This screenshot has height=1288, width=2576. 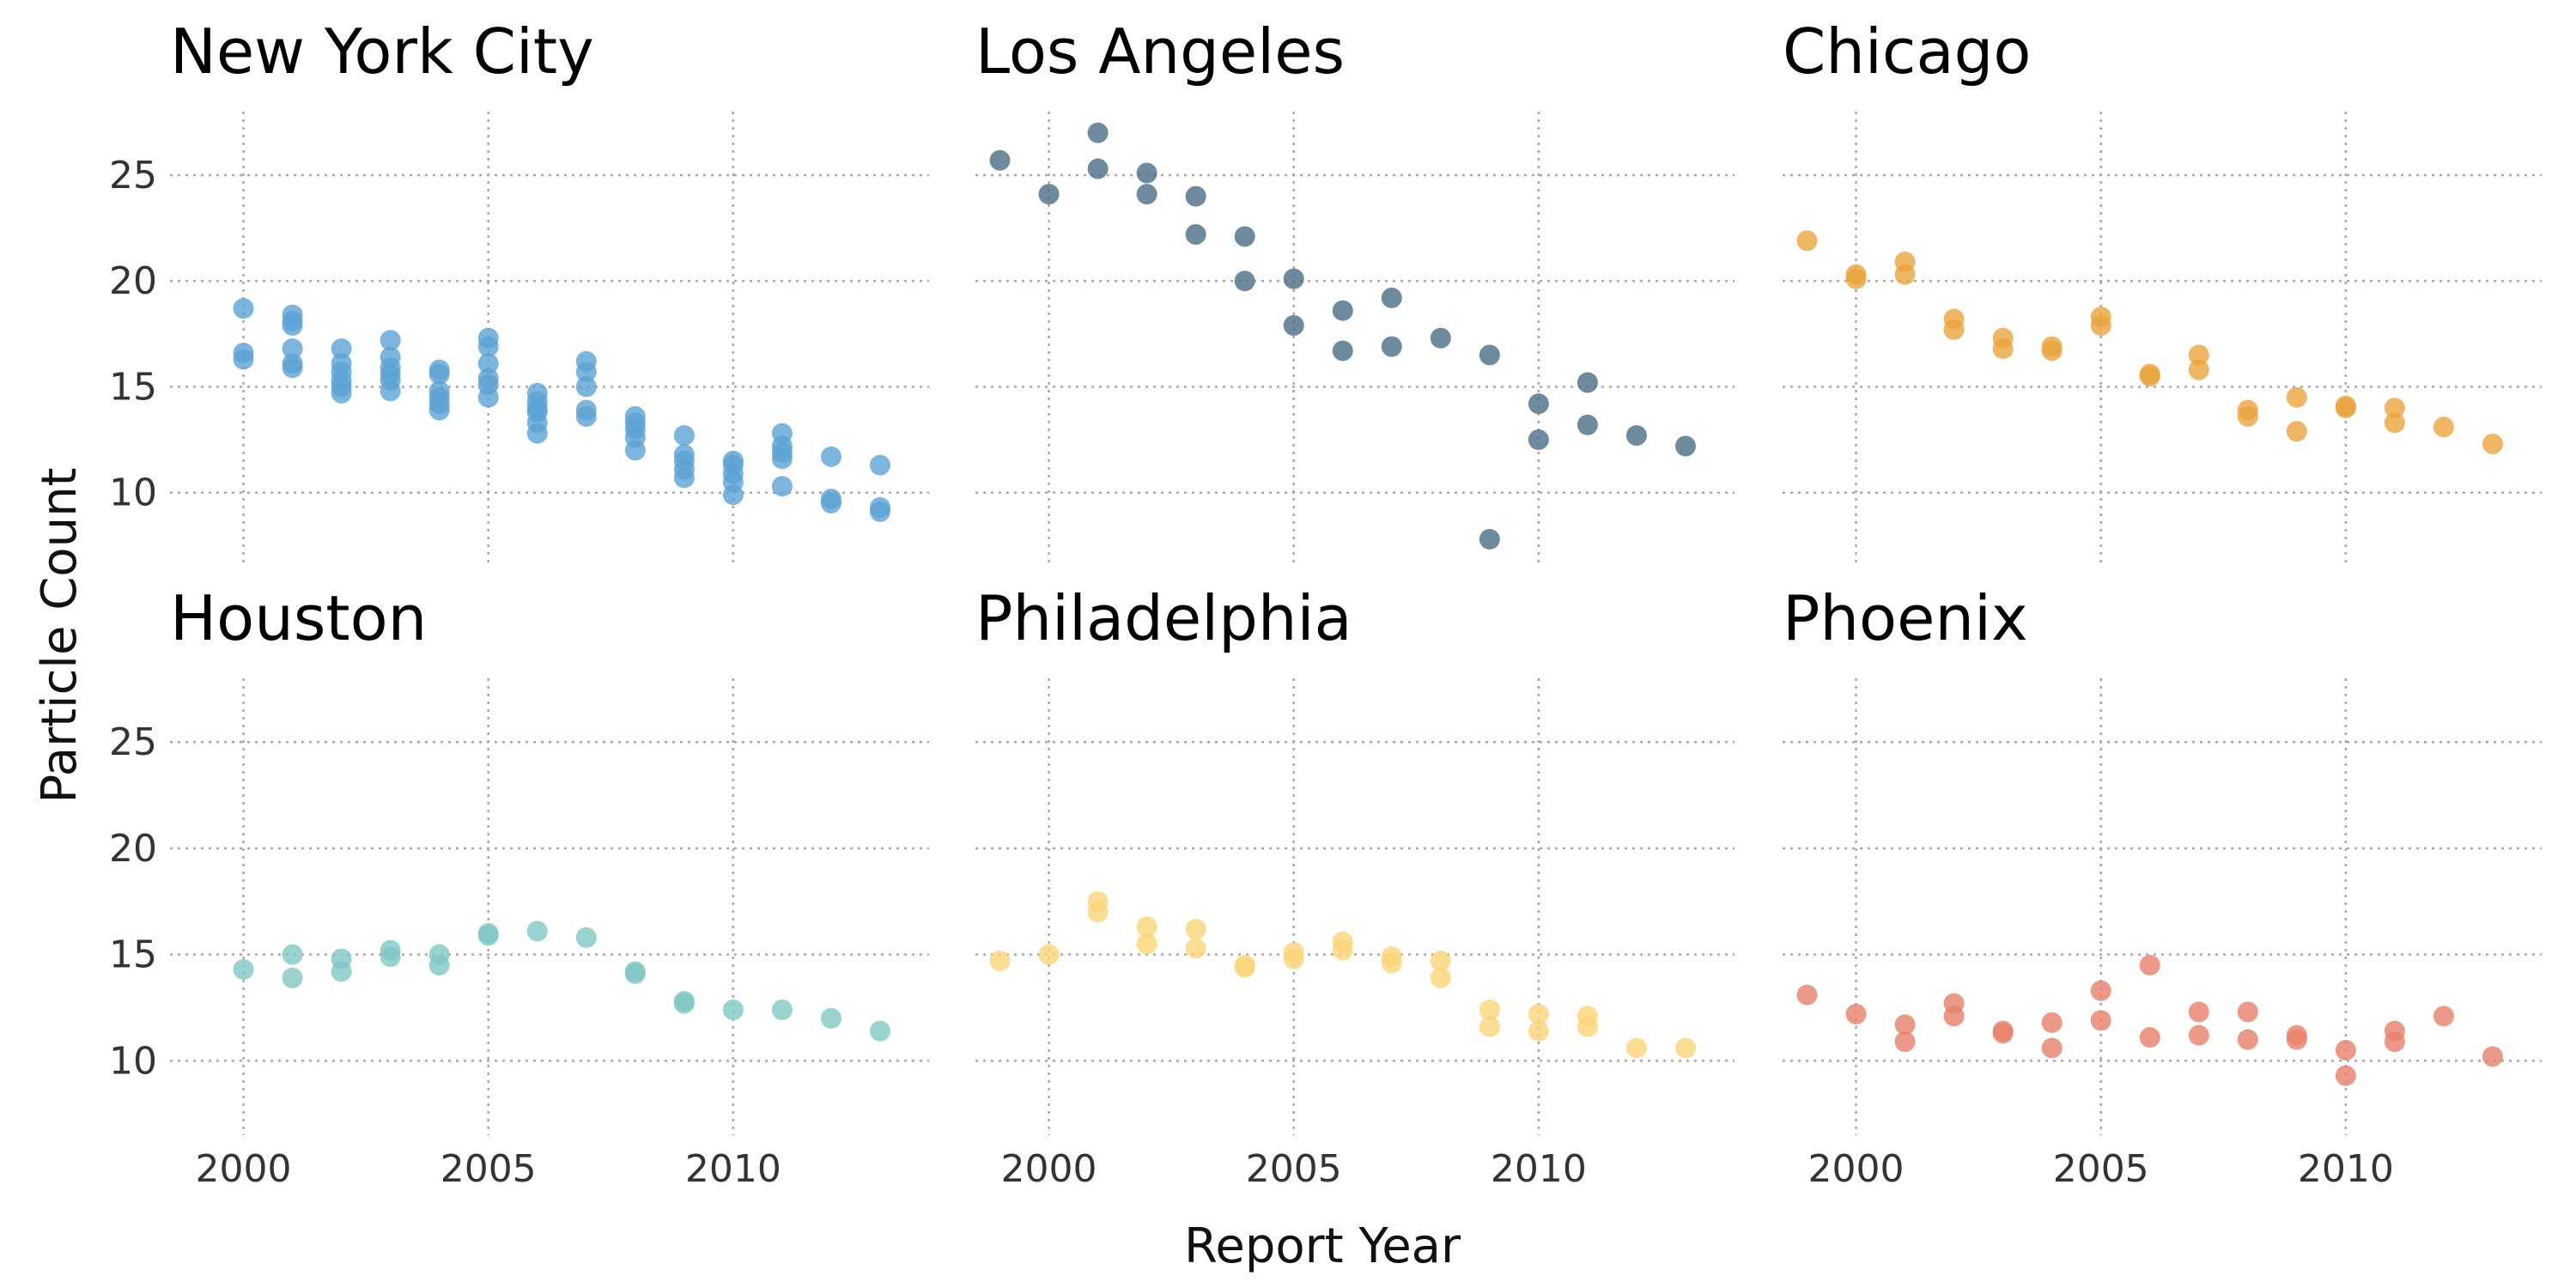 What do you see at coordinates (133, 742) in the screenshot?
I see `y-tick-label: 25` at bounding box center [133, 742].